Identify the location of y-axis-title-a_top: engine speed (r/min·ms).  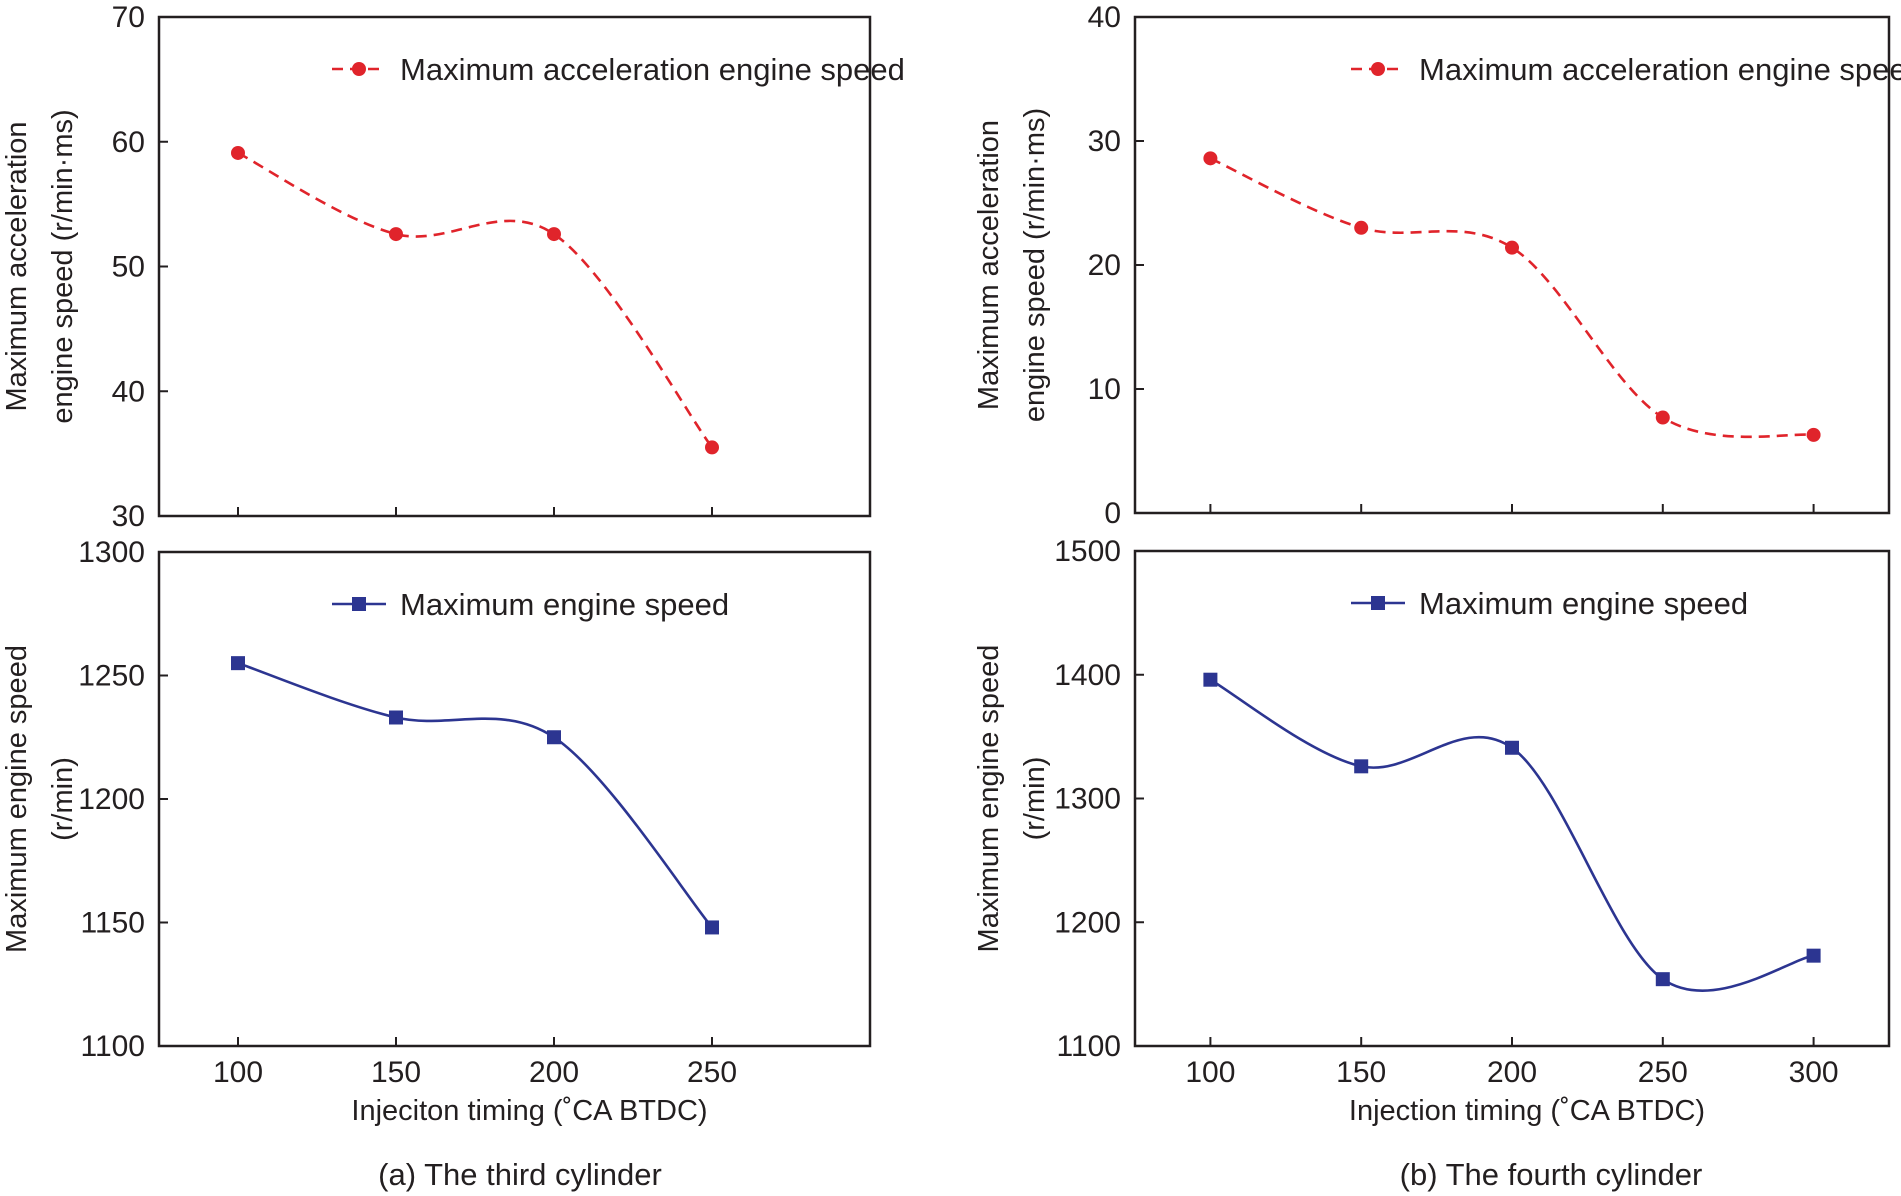
(63, 266).